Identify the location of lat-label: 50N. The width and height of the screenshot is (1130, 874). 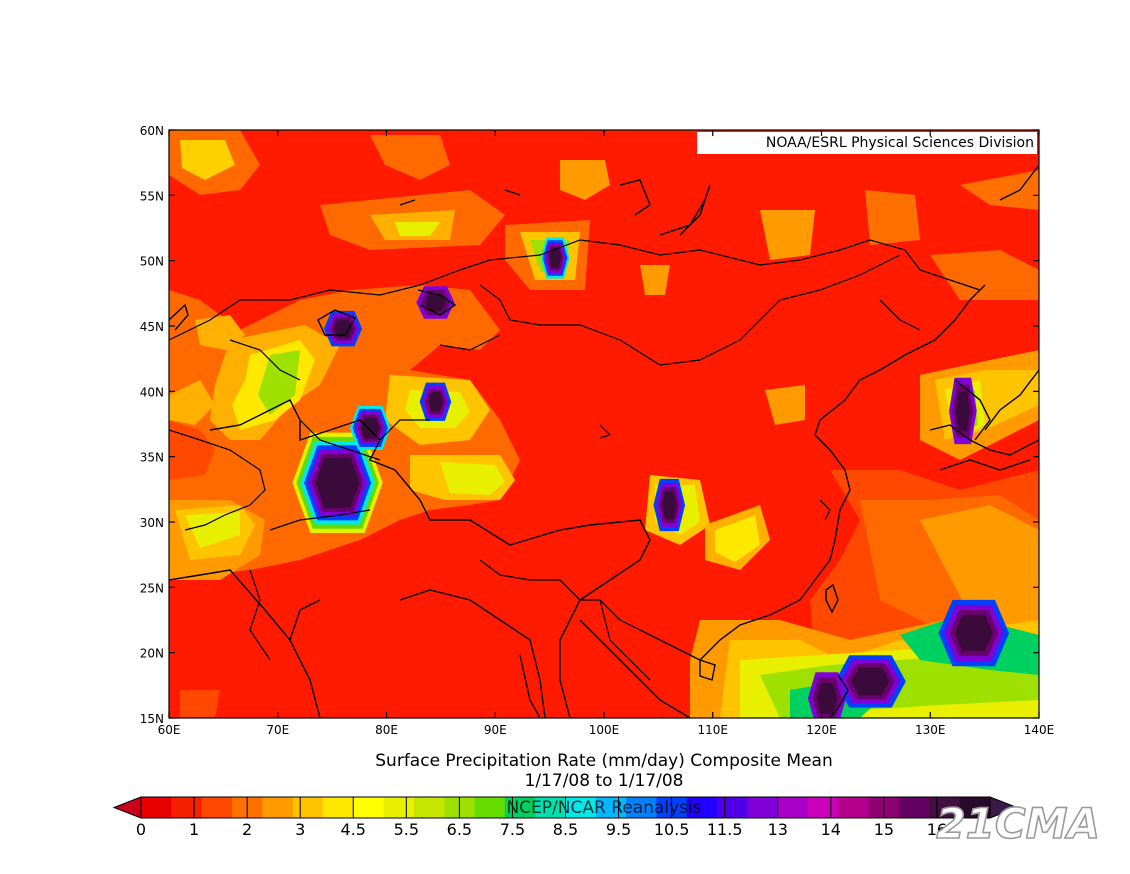
(152, 262).